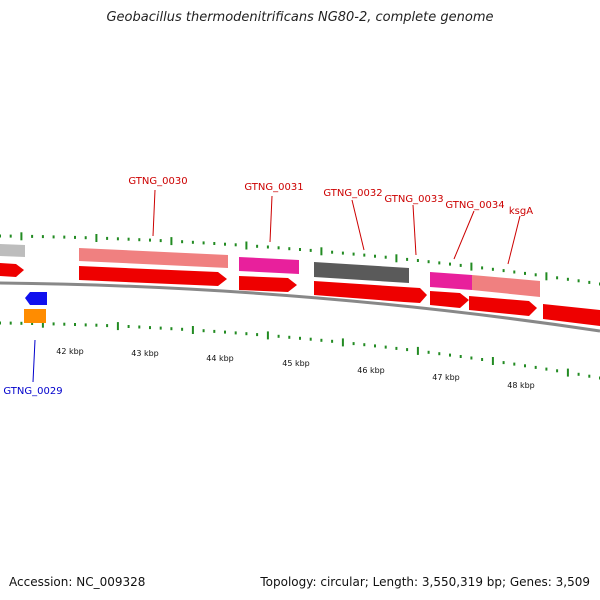 This screenshot has width=600, height=600. Describe the element at coordinates (12, 250) in the screenshot. I see `feature-bar-light-gray` at that location.